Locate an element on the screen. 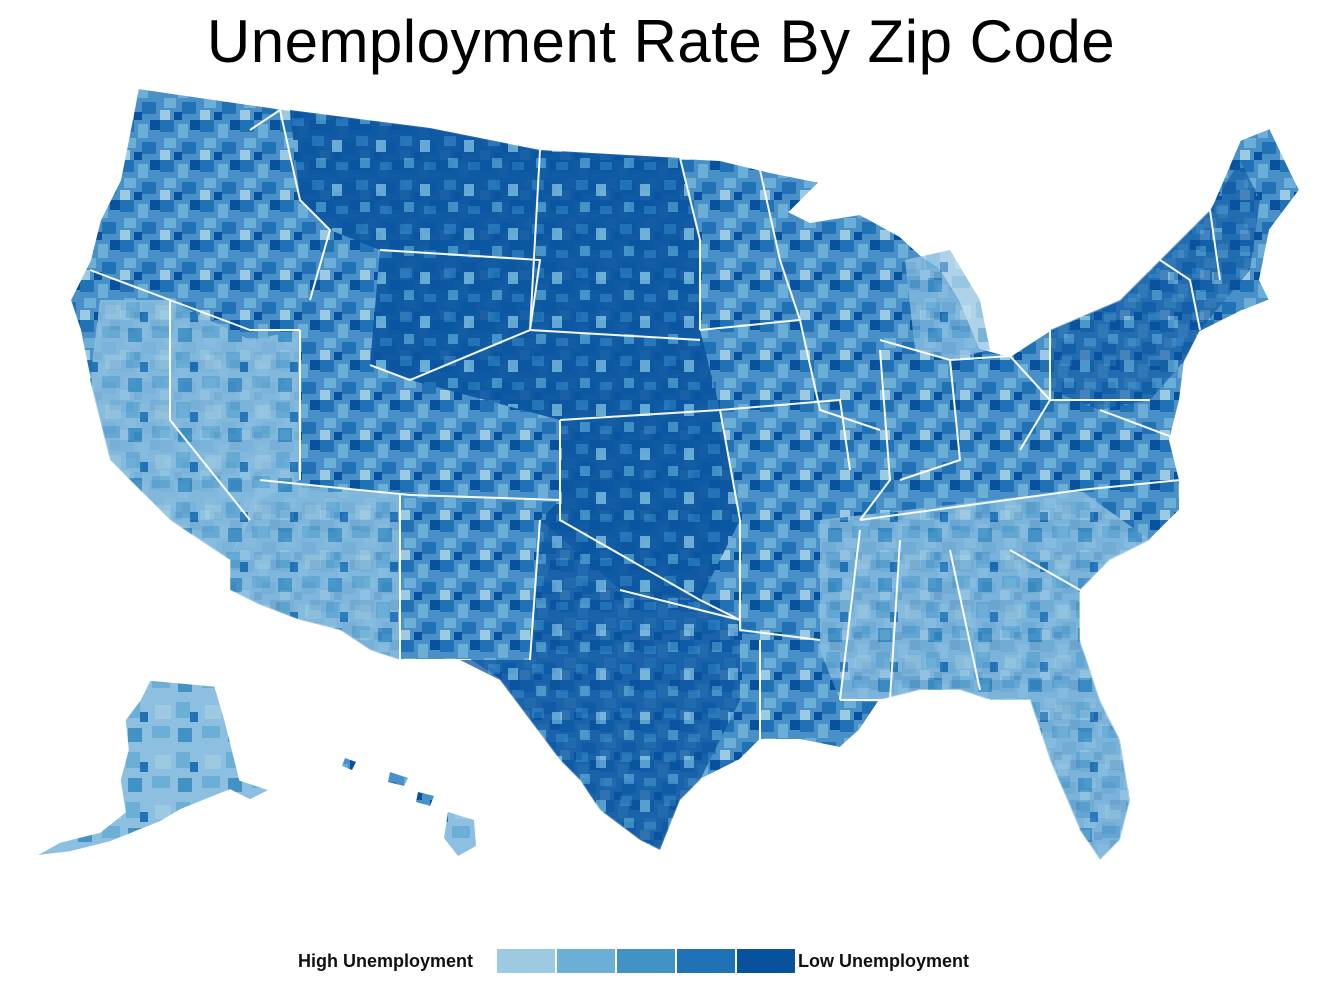 The width and height of the screenshot is (1322, 988). legend: High Unemployment Low Unemployment is located at coordinates (661, 962).